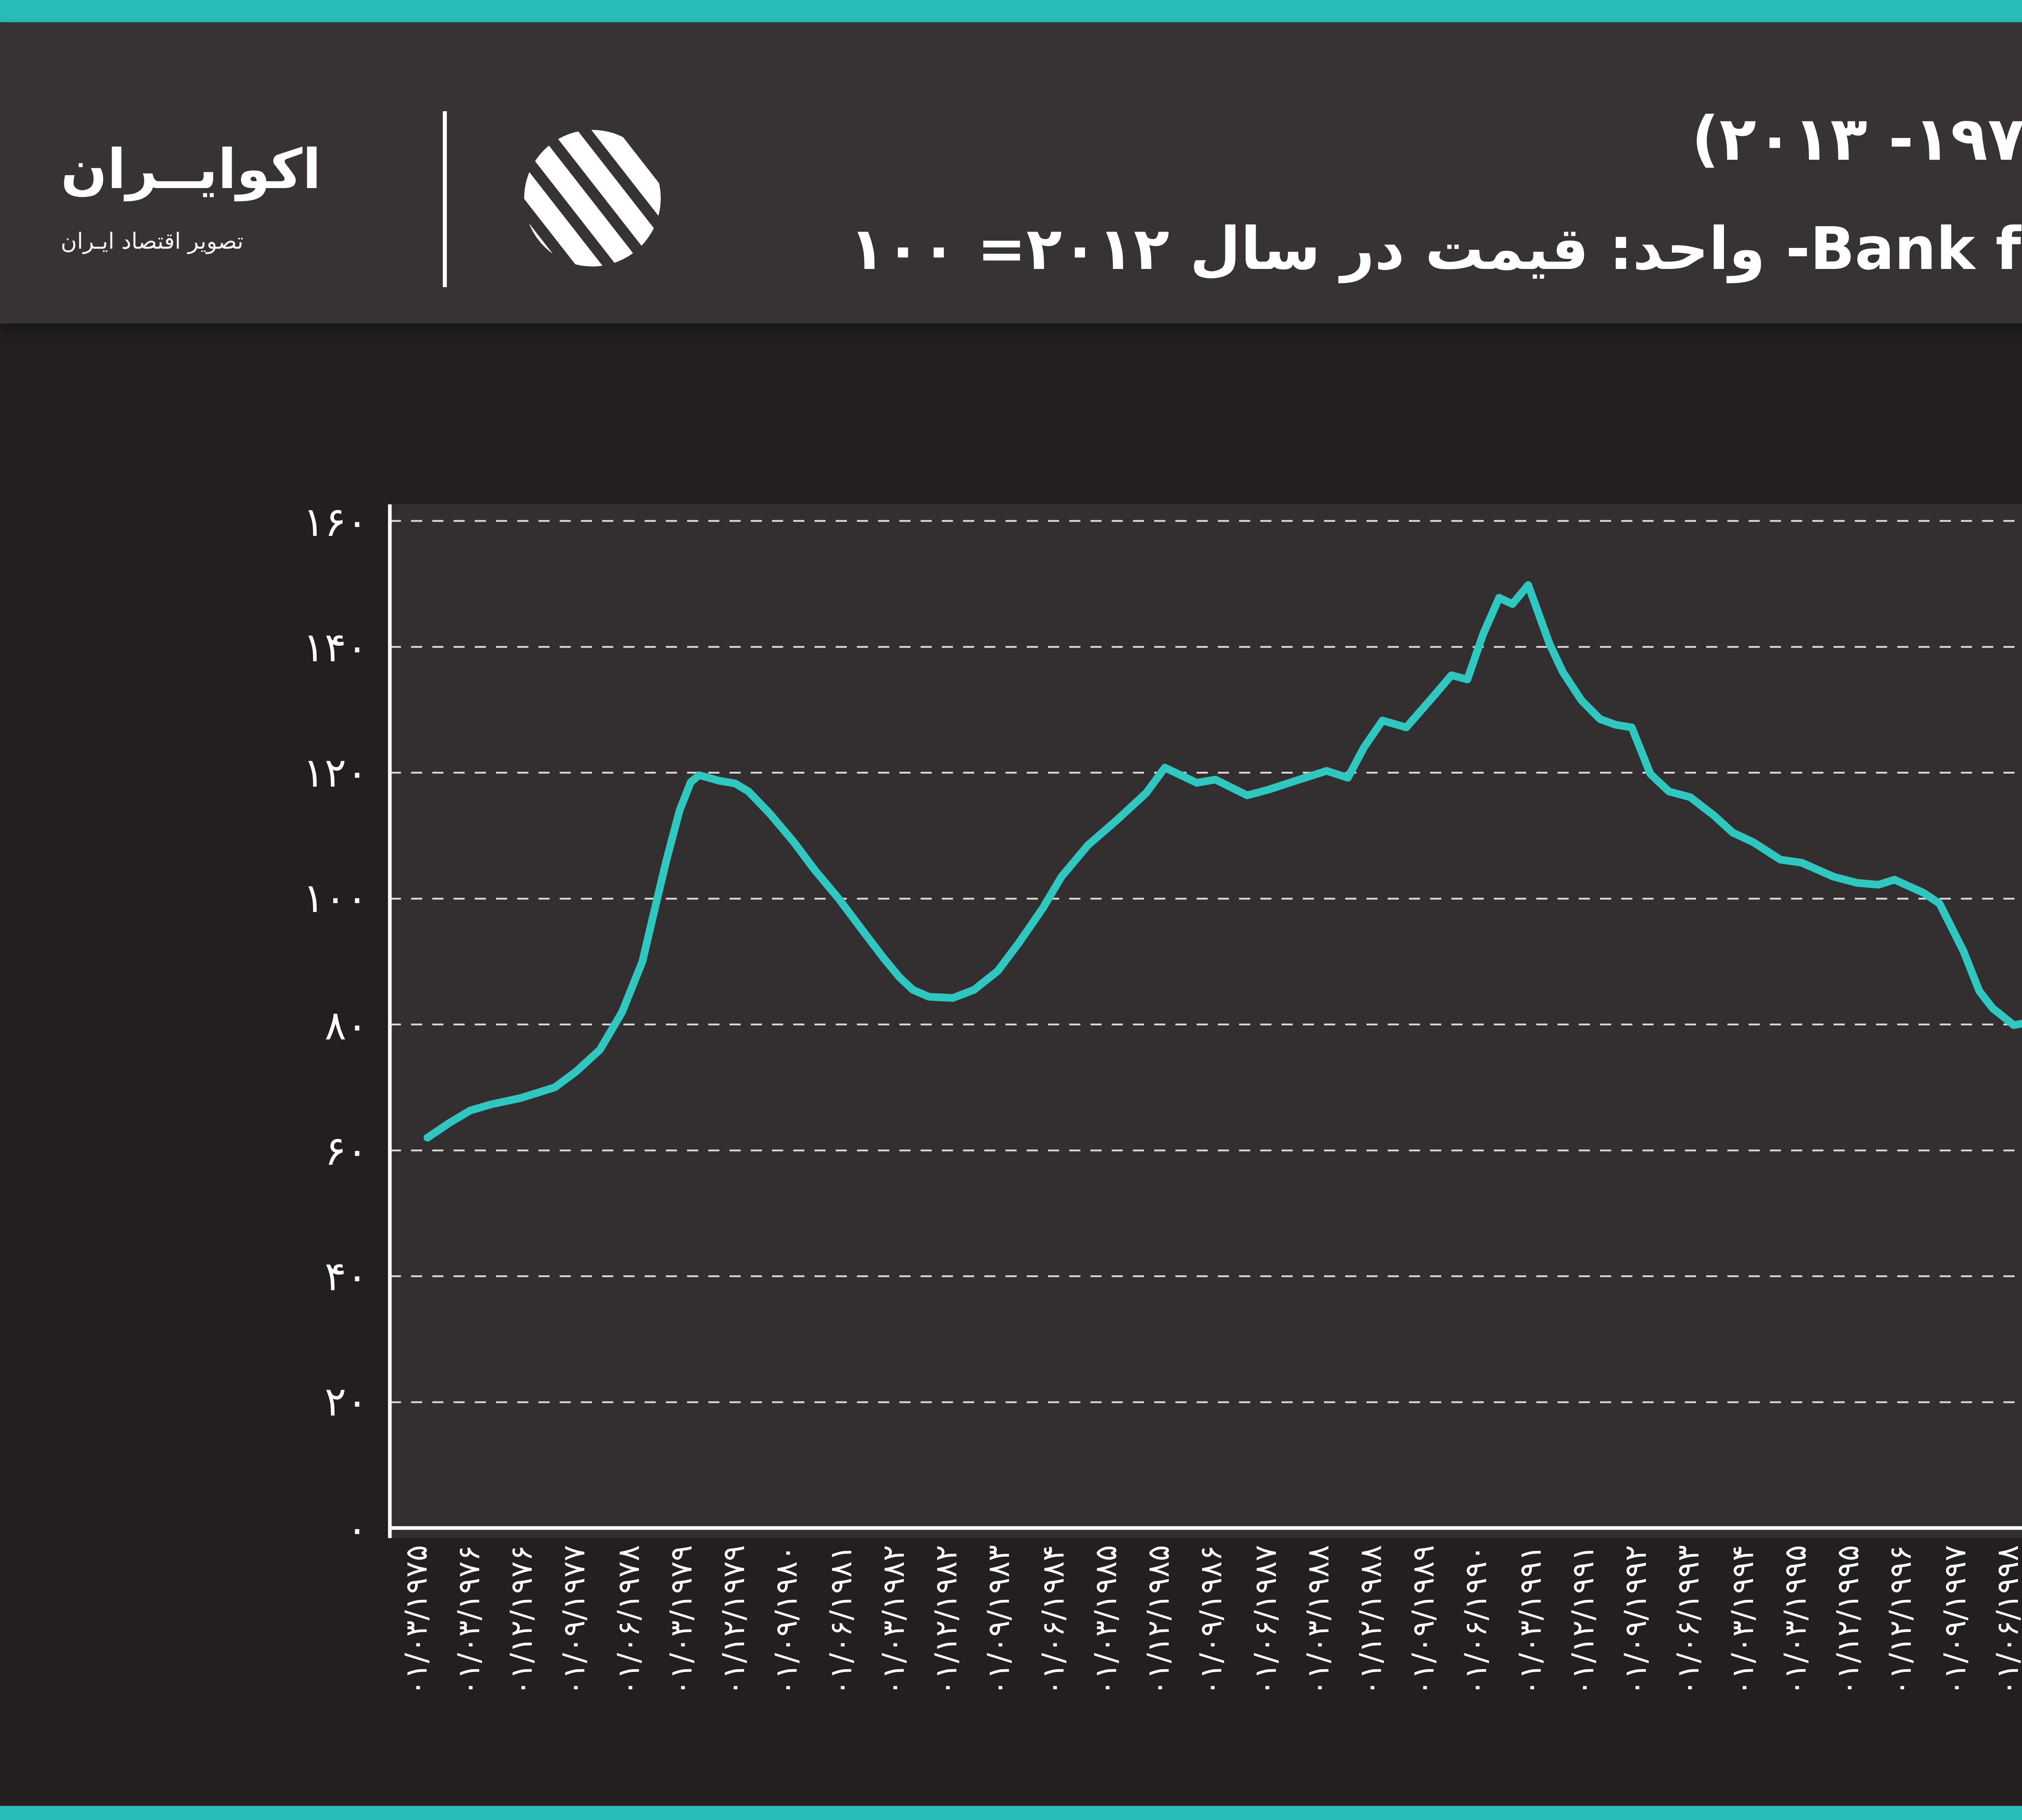 Image resolution: width=2022 pixels, height=1820 pixels. What do you see at coordinates (1583, 1620) in the screenshot?
I see `x-tick-label: ۰۱/۱۲/۱۹۹۱` at bounding box center [1583, 1620].